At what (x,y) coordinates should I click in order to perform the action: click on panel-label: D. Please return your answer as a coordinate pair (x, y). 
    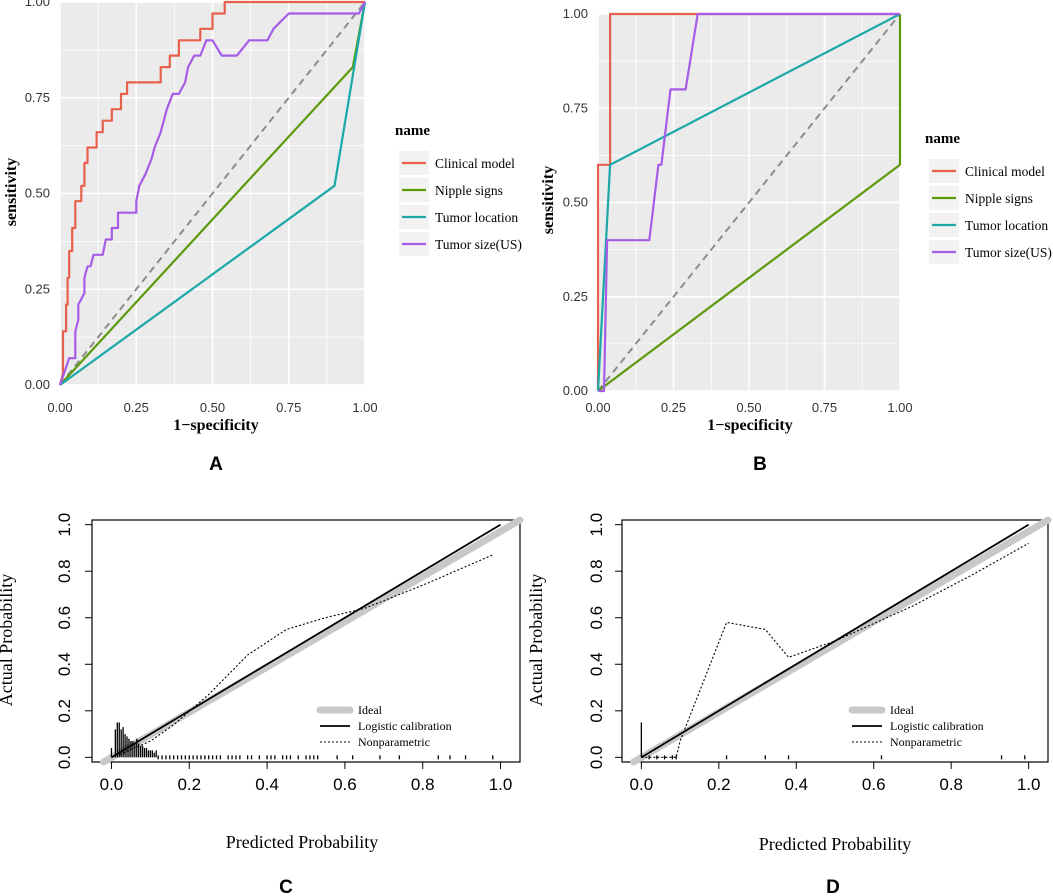
    Looking at the image, I should click on (833, 886).